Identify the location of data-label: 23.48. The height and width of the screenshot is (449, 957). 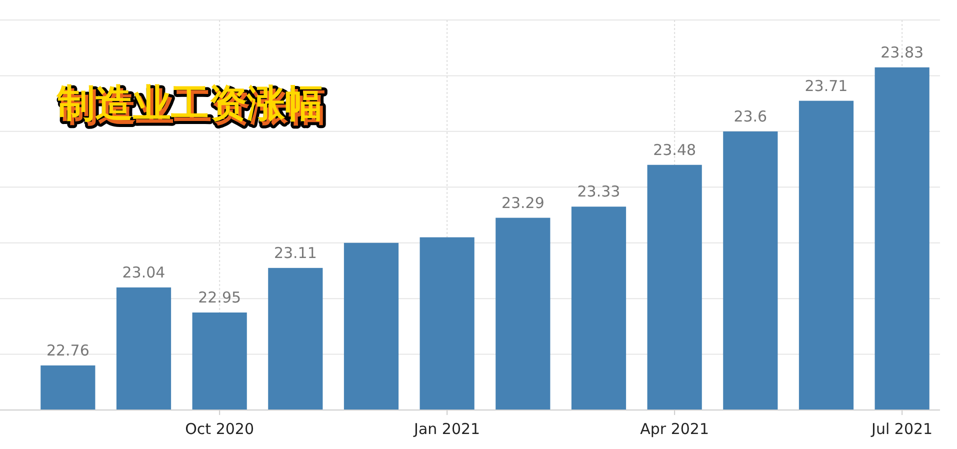
(674, 149).